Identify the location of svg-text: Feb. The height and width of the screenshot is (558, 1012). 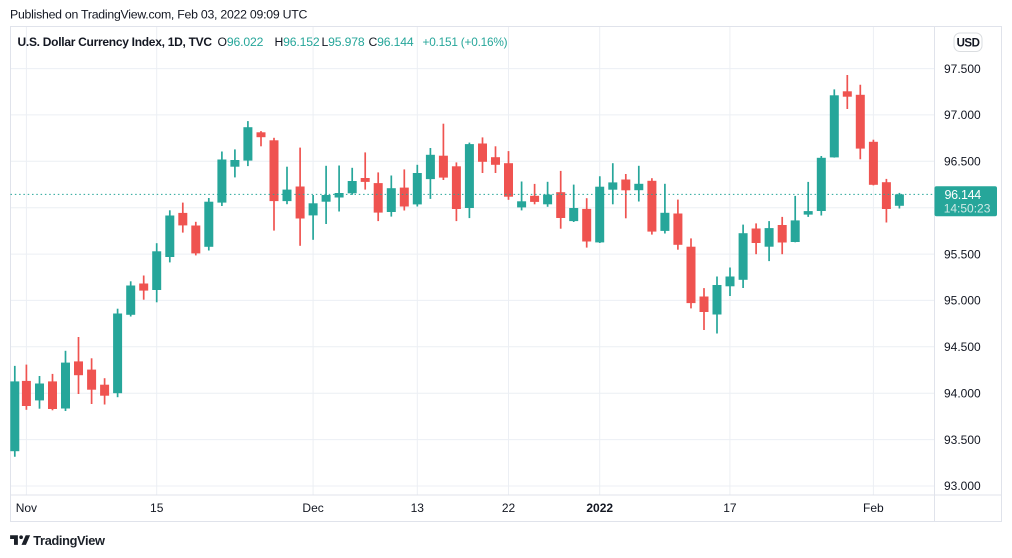
(873, 508).